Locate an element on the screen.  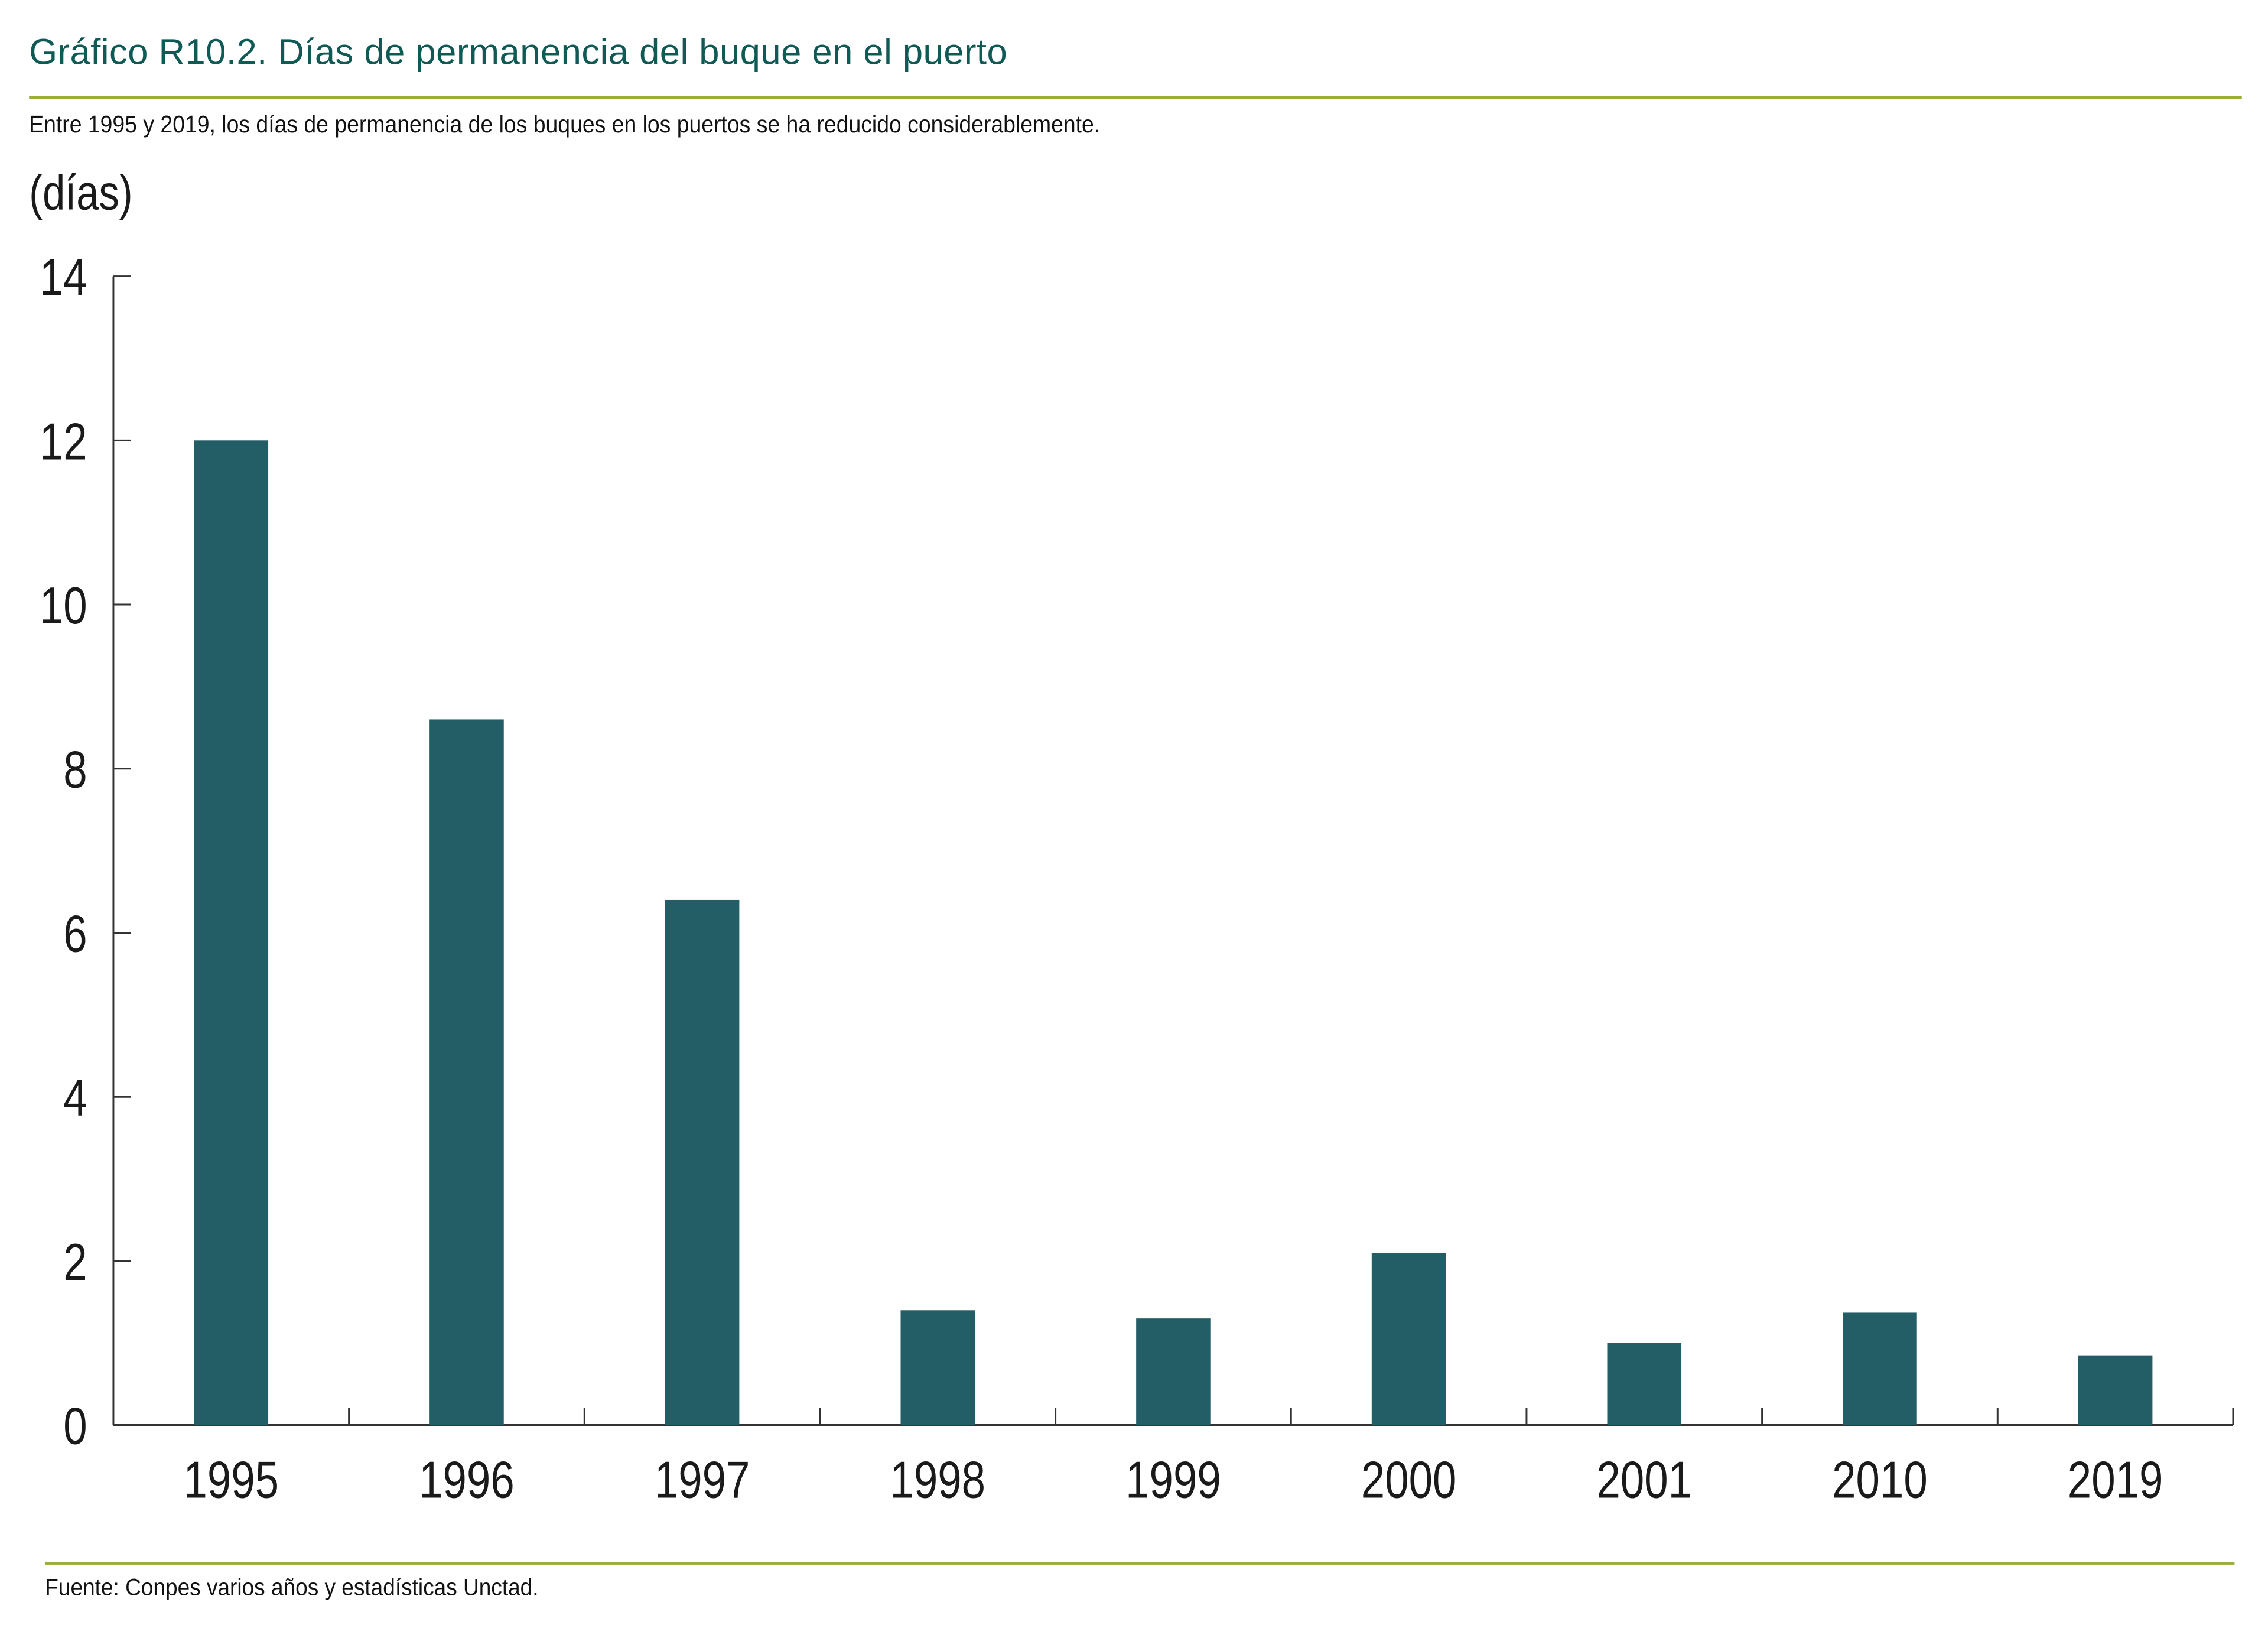
bar-2000 is located at coordinates (1409, 1339).